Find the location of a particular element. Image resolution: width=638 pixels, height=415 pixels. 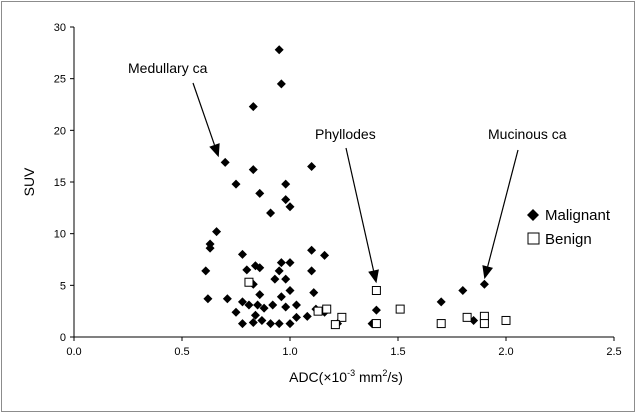

y-tick-label: 0 is located at coordinates (63, 338).